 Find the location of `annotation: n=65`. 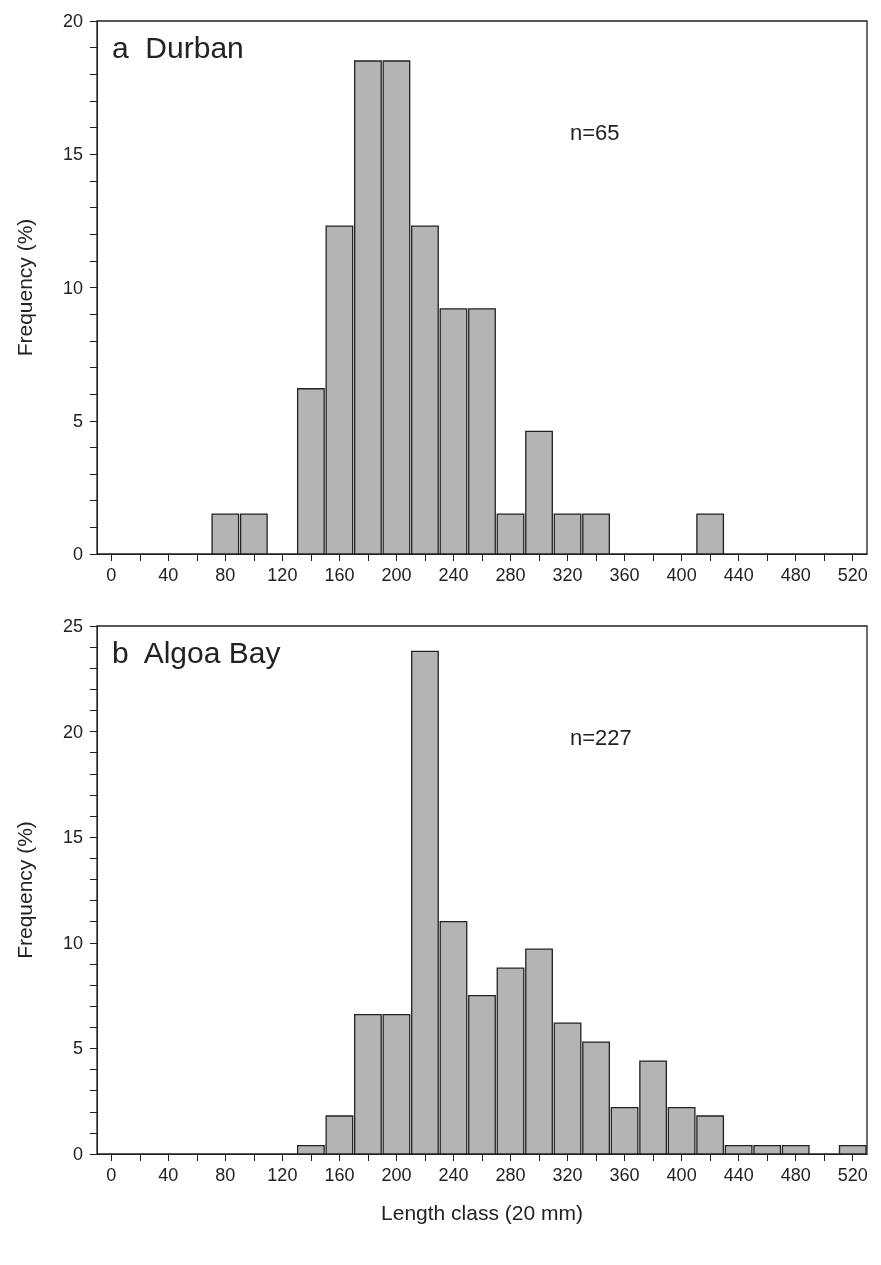

annotation: n=65 is located at coordinates (595, 132).